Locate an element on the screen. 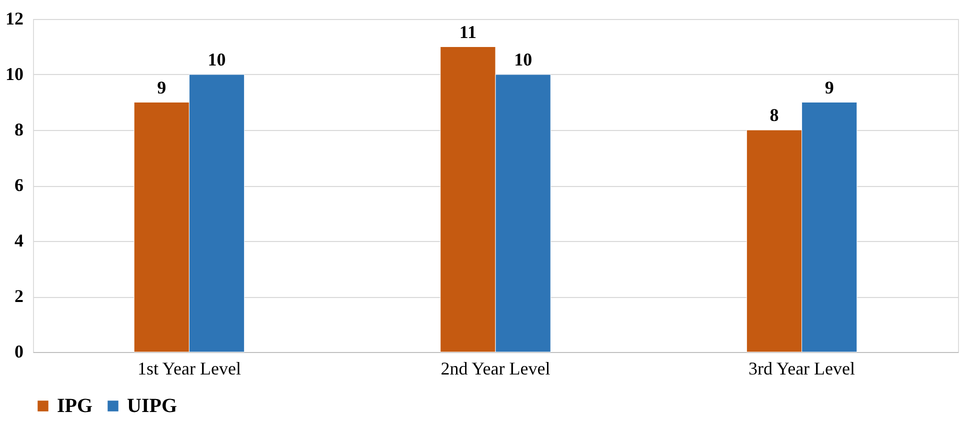  y-tick-label: 2 is located at coordinates (19, 296).